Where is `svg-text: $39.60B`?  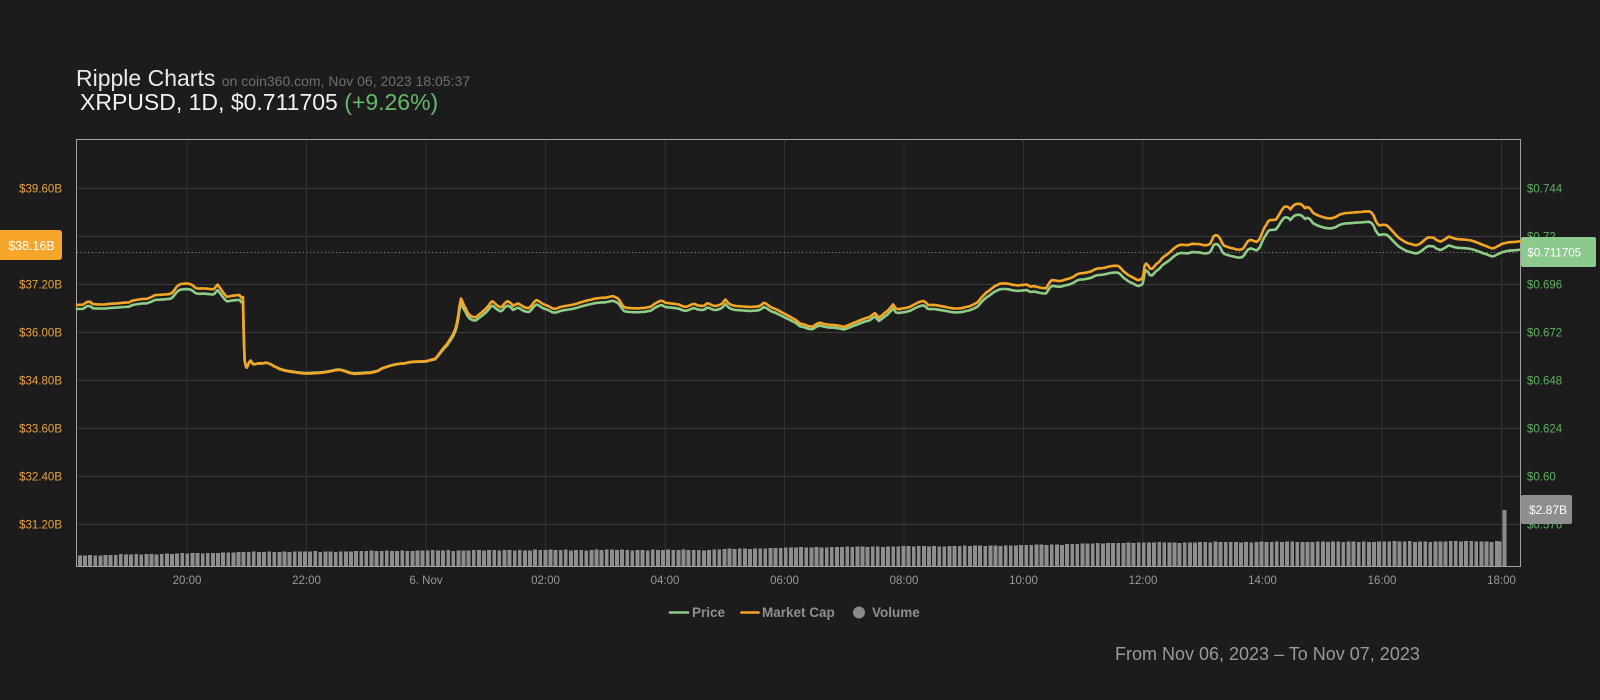 svg-text: $39.60B is located at coordinates (40, 190).